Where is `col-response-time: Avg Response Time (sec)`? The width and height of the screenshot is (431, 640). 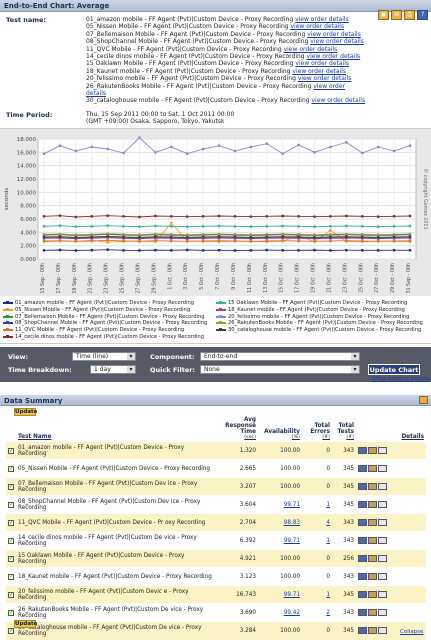 col-response-time: Avg Response Time (sec) is located at coordinates (240, 428).